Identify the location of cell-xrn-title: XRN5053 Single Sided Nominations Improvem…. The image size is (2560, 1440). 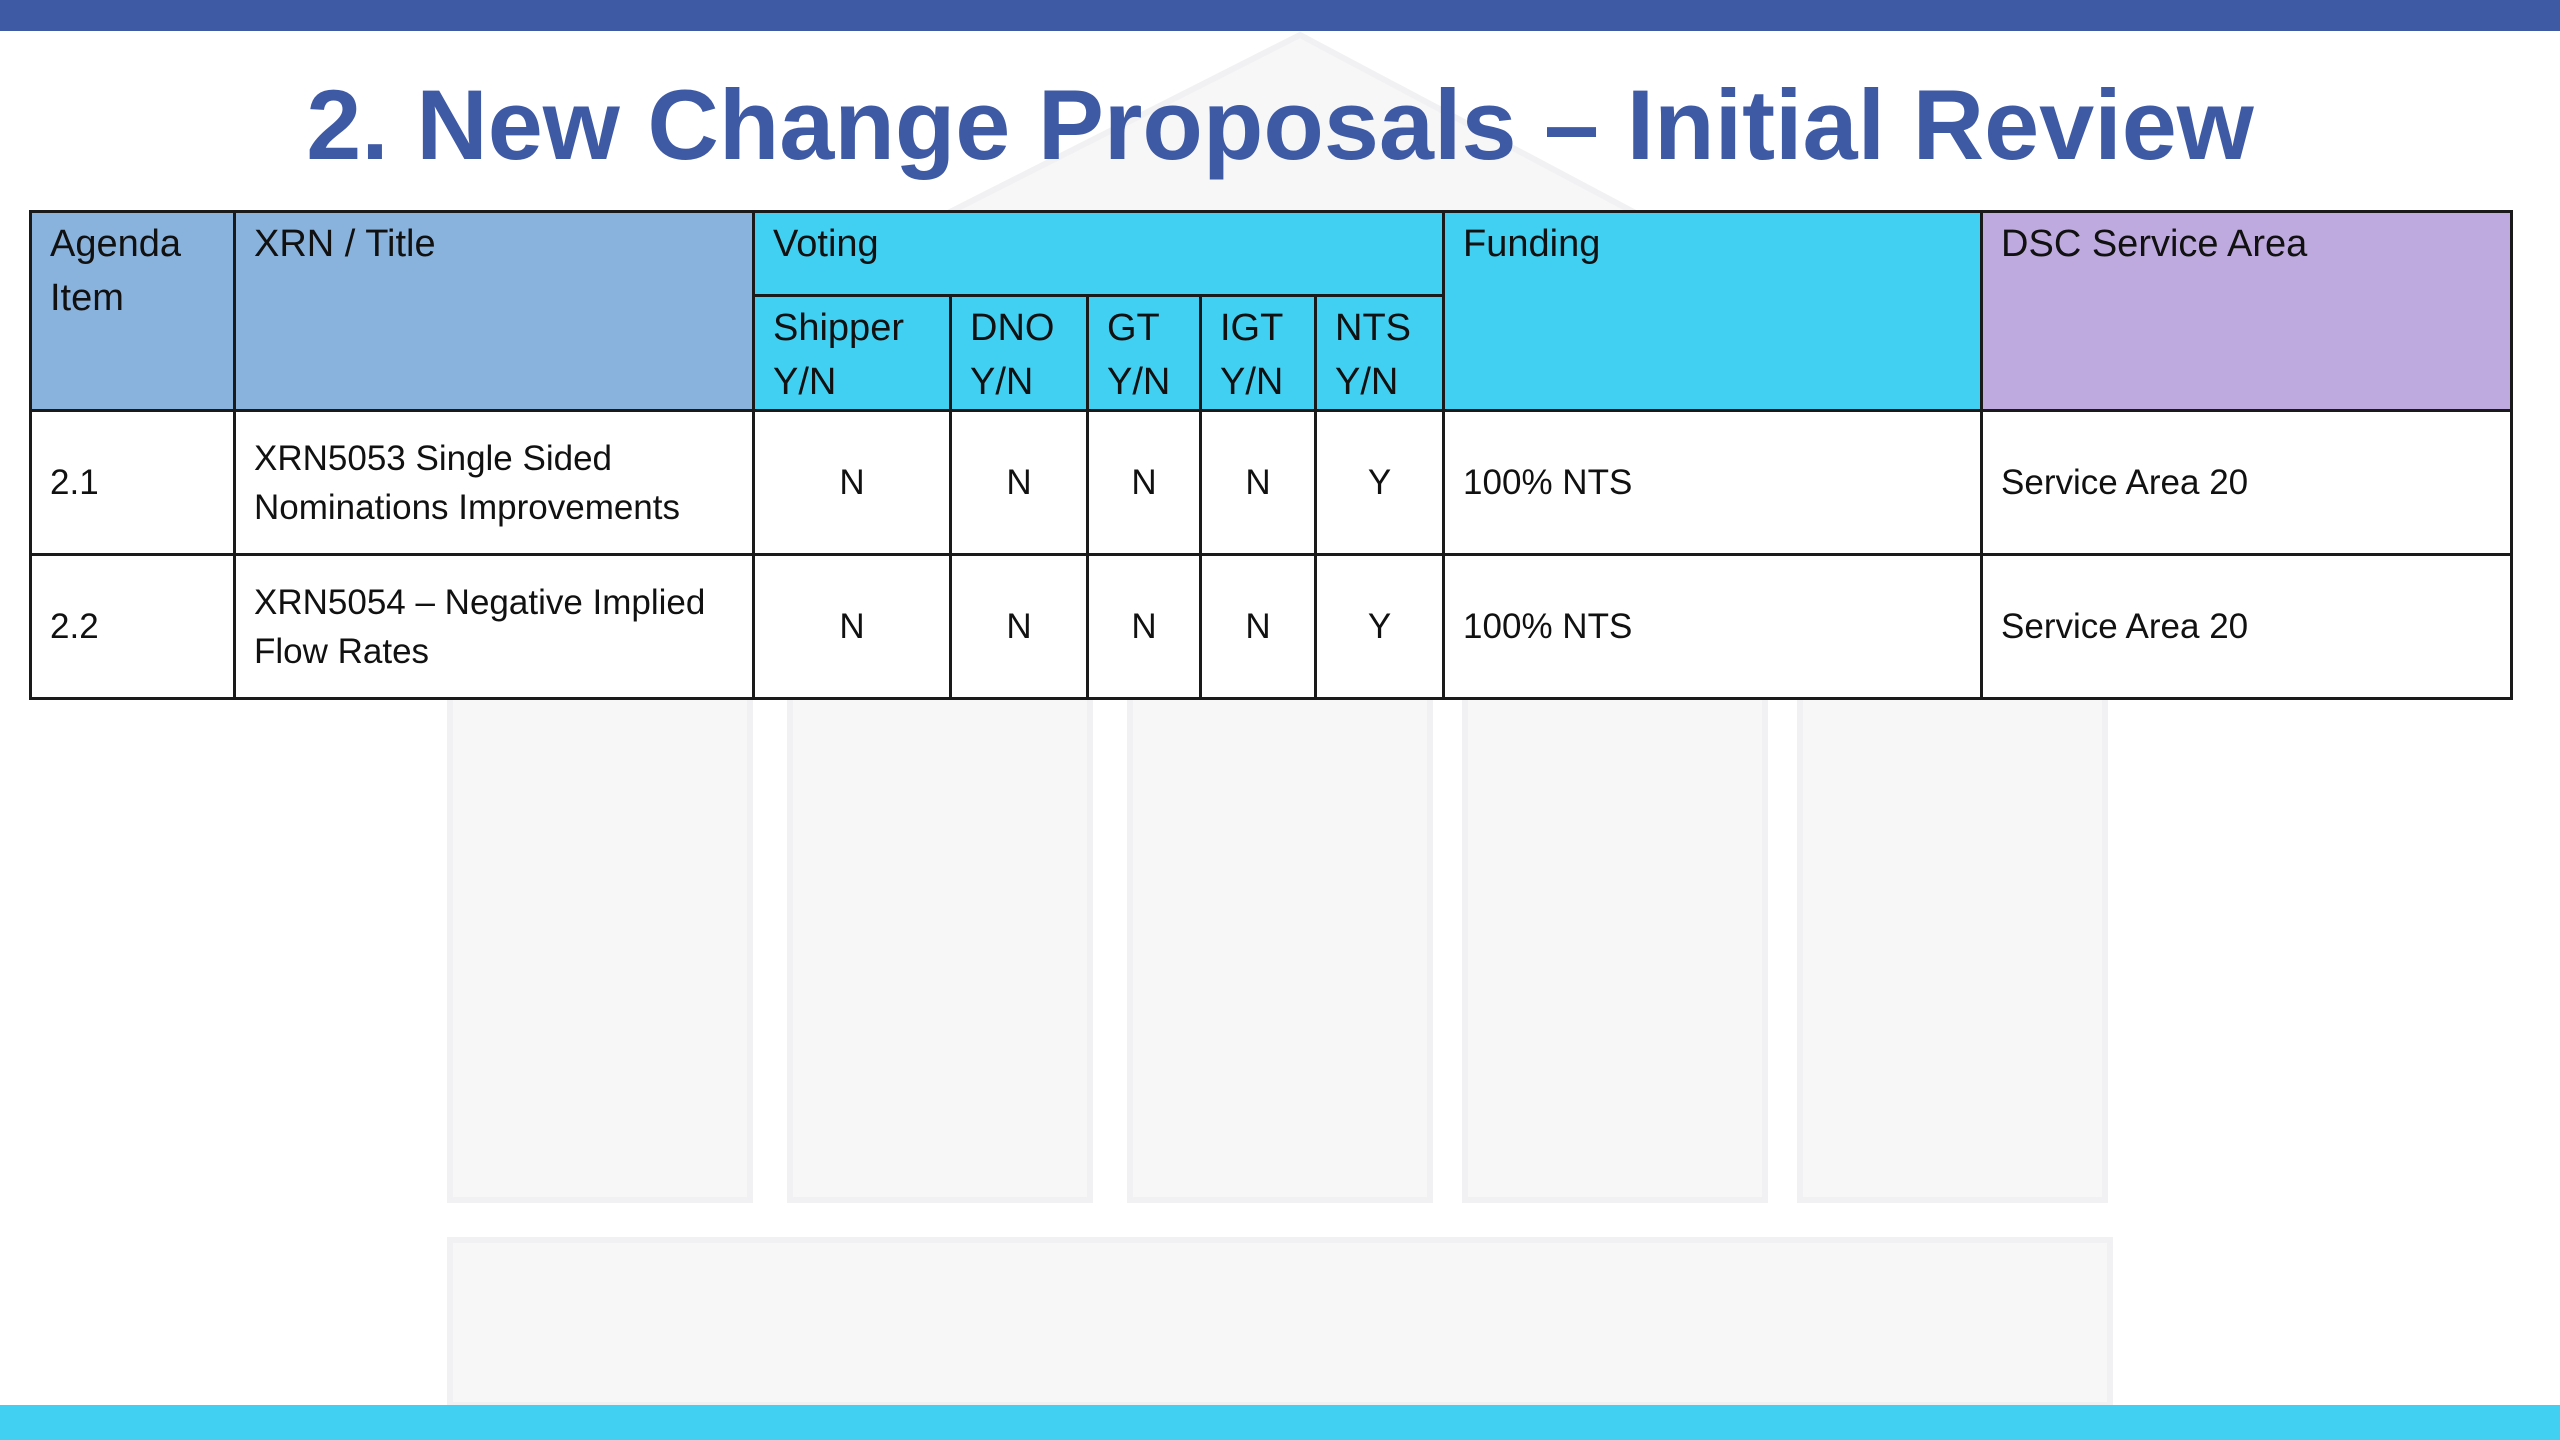
(494, 482).